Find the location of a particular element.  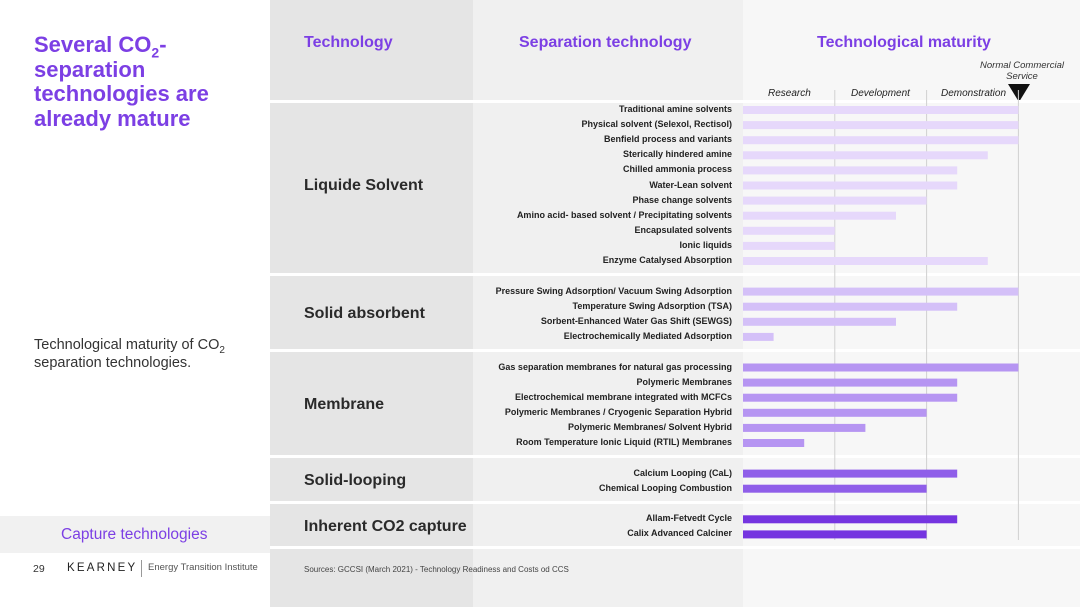

technology-group-label: Inherent CO2 capture is located at coordinates (385, 526).